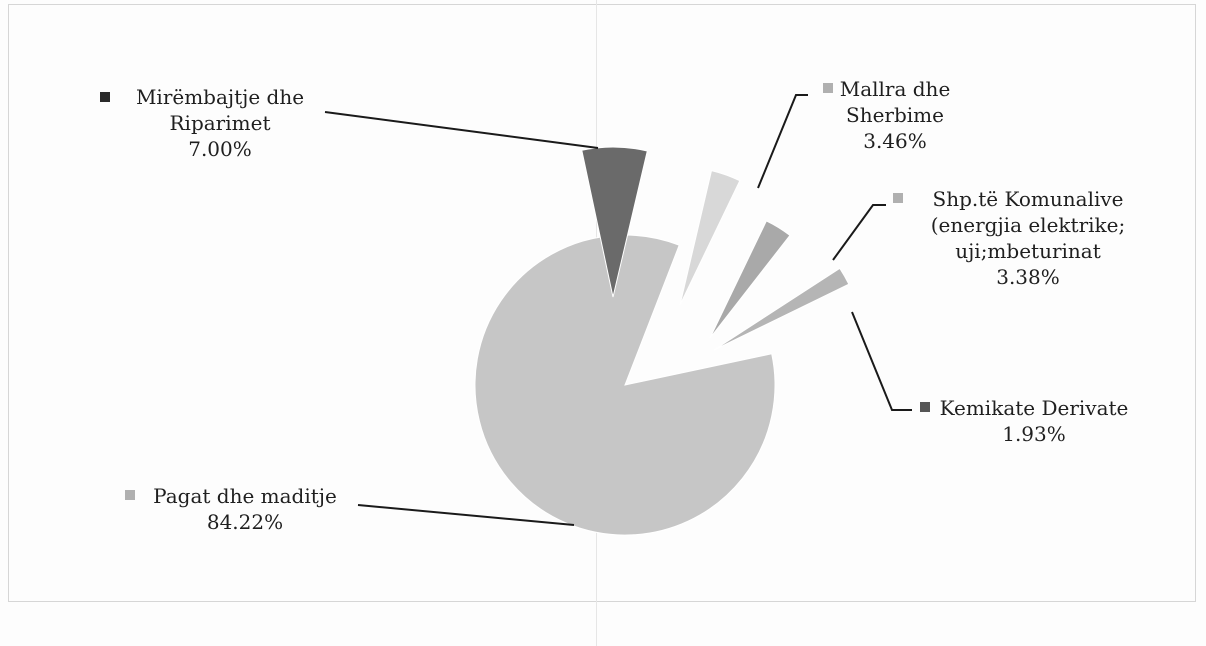 Image resolution: width=1206 pixels, height=646 pixels. What do you see at coordinates (220, 97) in the screenshot?
I see `slice-name-label: Mirëmbajtje dhe` at bounding box center [220, 97].